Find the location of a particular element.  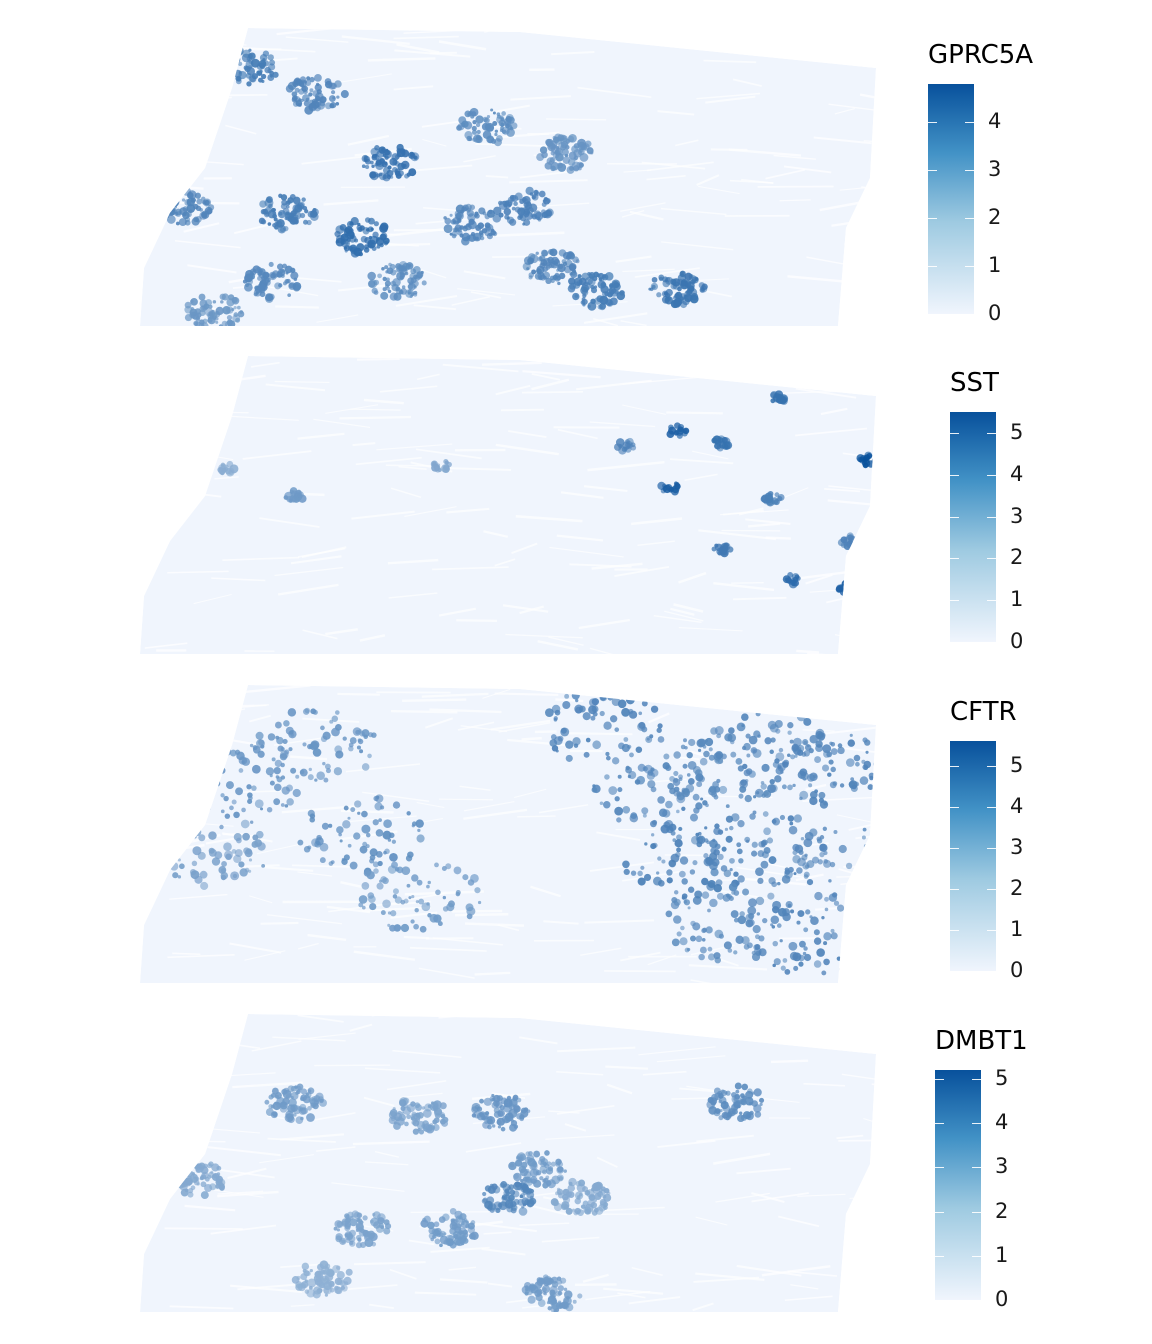

legend-tick-label: 3 is located at coordinates (1002, 1166).